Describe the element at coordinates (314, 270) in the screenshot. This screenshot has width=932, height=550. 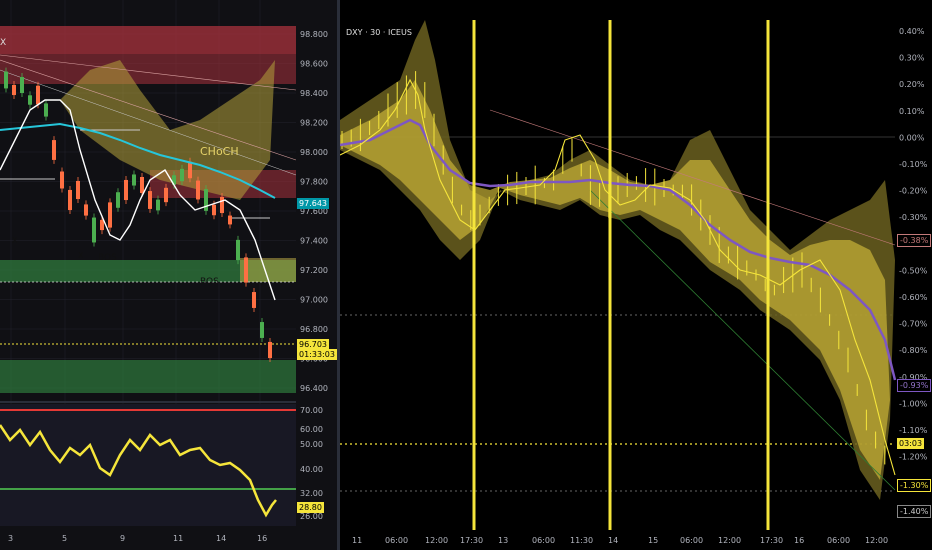
I see `price-axis-label: 97.200` at that location.